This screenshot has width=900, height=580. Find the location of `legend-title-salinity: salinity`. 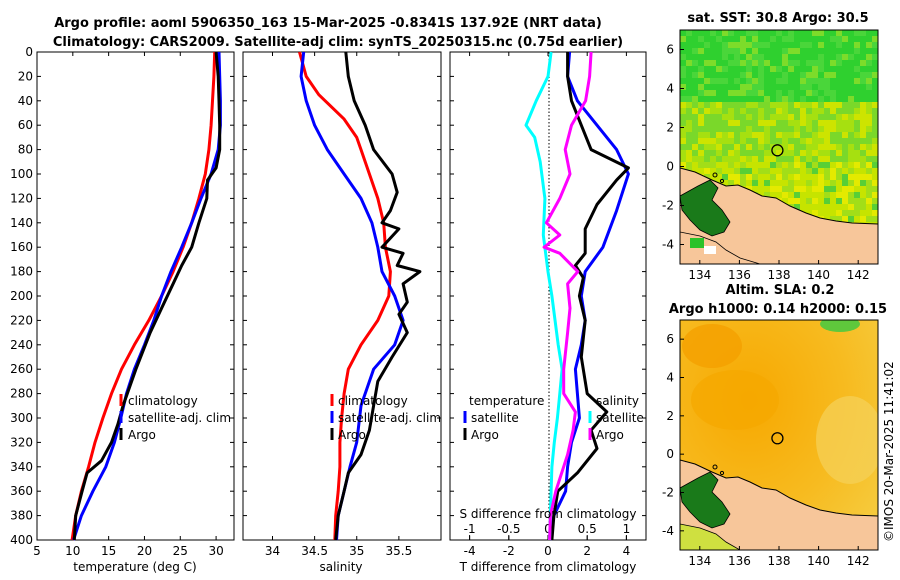

legend-title-salinity: salinity is located at coordinates (617, 401).